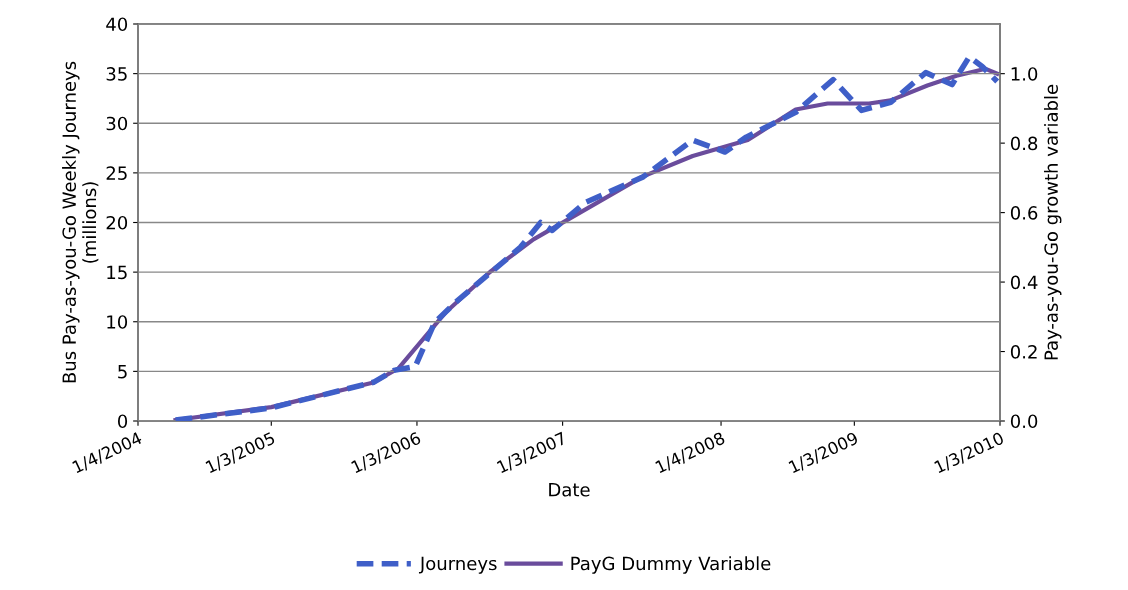  What do you see at coordinates (122, 421) in the screenshot?
I see `y-tick-label: 0` at bounding box center [122, 421].